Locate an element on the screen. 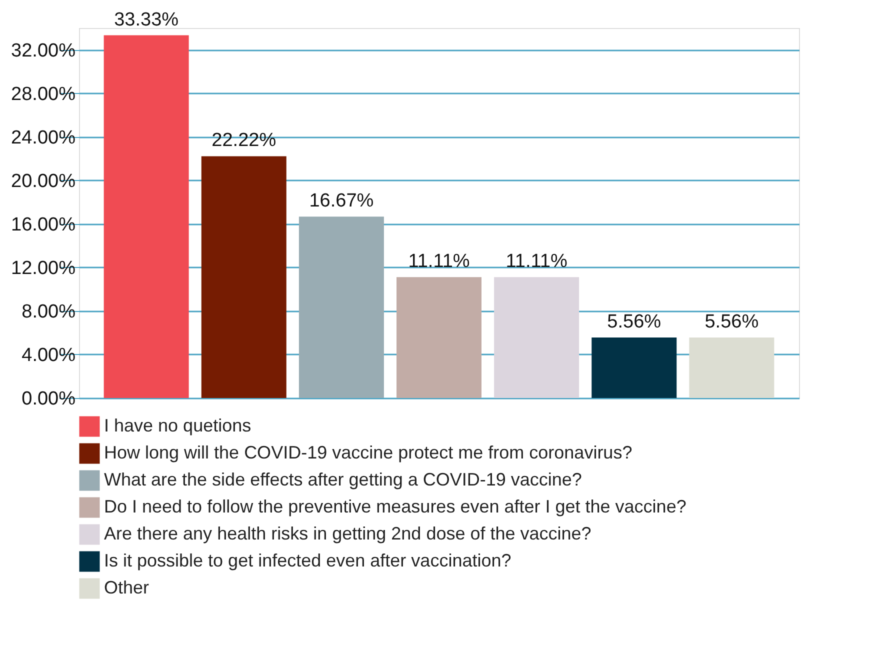 The width and height of the screenshot is (885, 660). y-tick-label: 12.00% is located at coordinates (43, 268).